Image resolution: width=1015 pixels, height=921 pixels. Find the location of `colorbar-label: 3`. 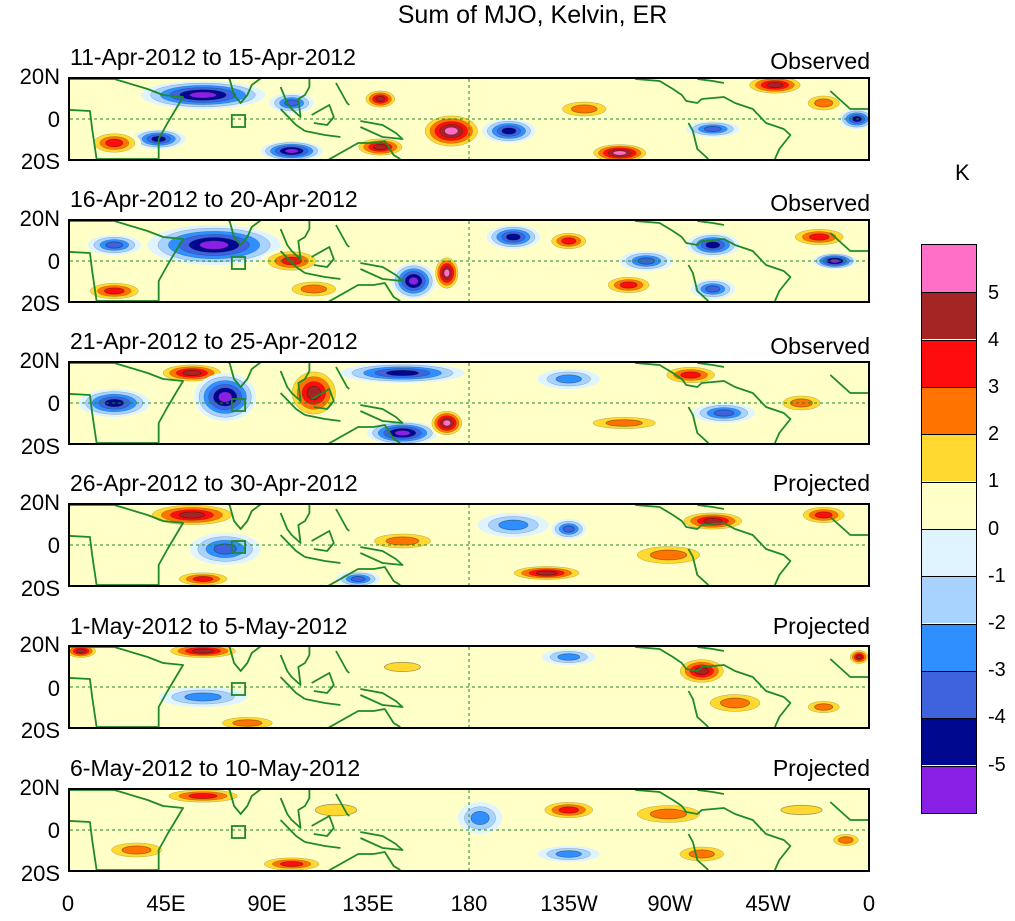

colorbar-label: 3 is located at coordinates (994, 387).